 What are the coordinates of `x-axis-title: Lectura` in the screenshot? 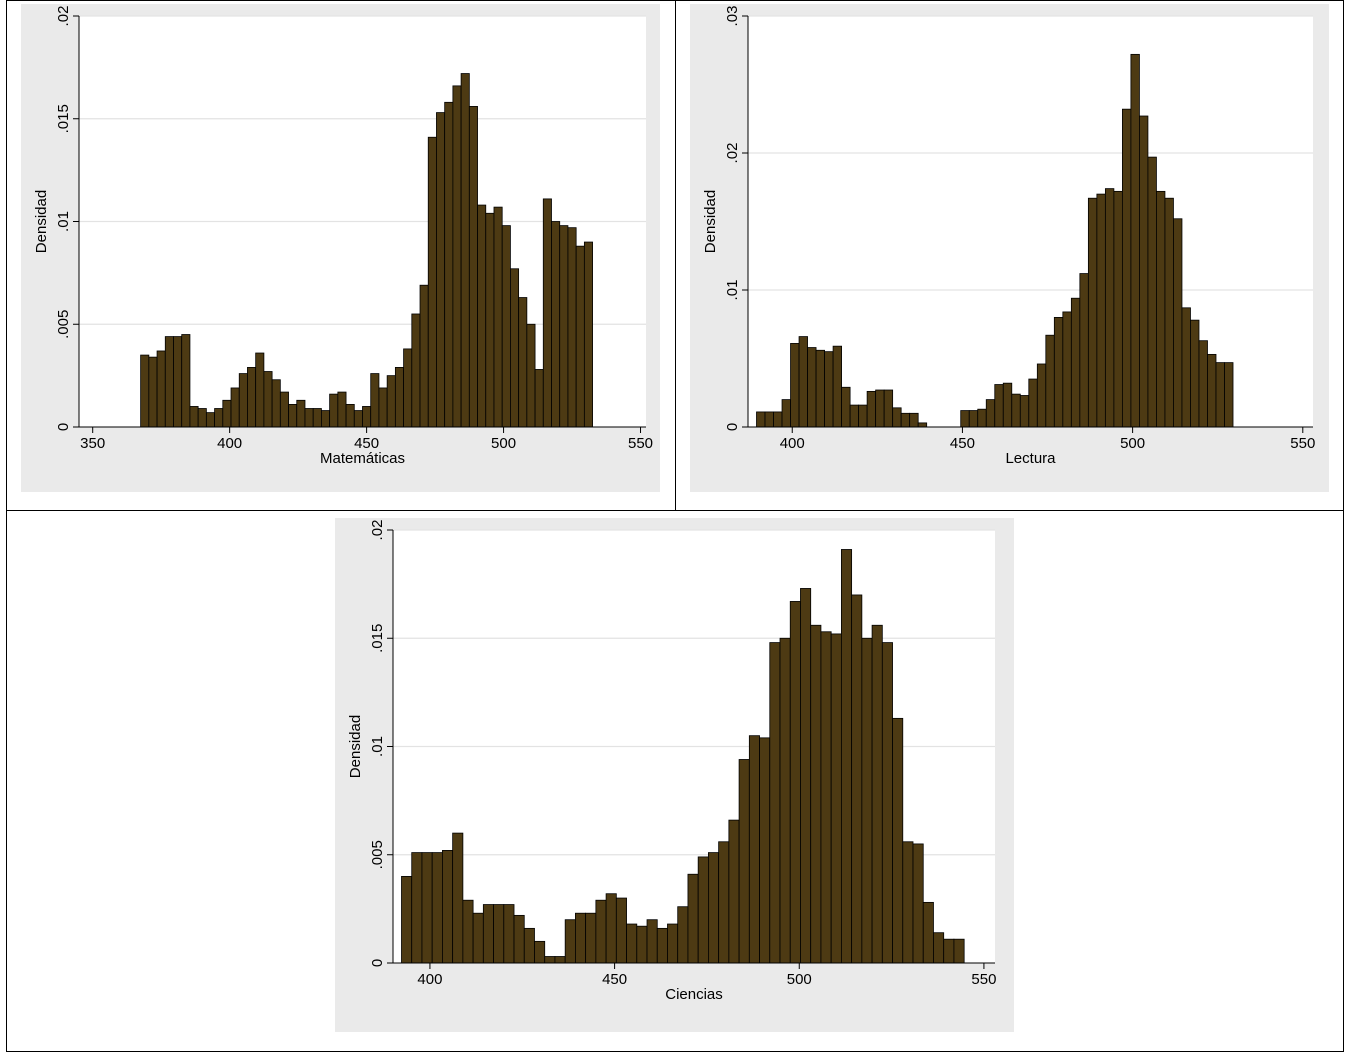 It's located at (1030, 458).